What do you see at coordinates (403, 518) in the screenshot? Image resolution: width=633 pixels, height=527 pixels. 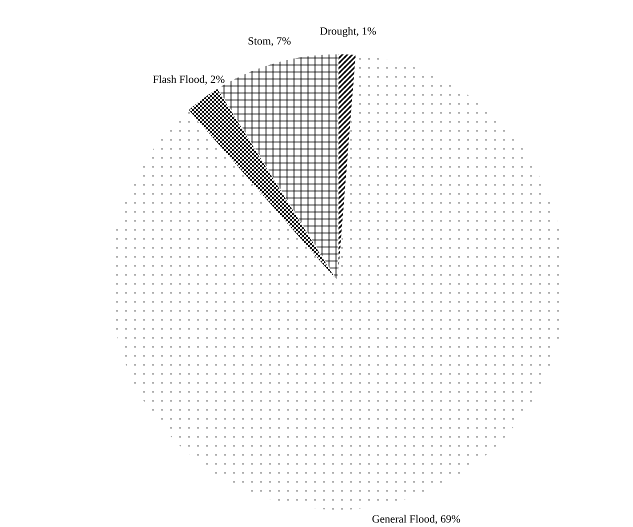 I see `slice-label: General Flood` at bounding box center [403, 518].